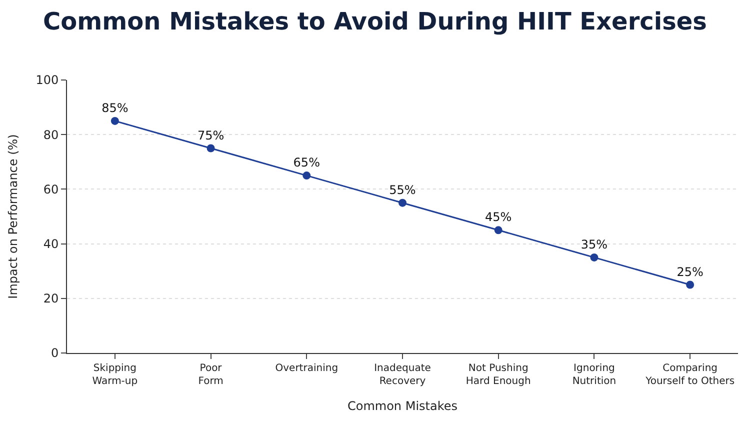  What do you see at coordinates (115, 107) in the screenshot?
I see `data-label: 85%` at bounding box center [115, 107].